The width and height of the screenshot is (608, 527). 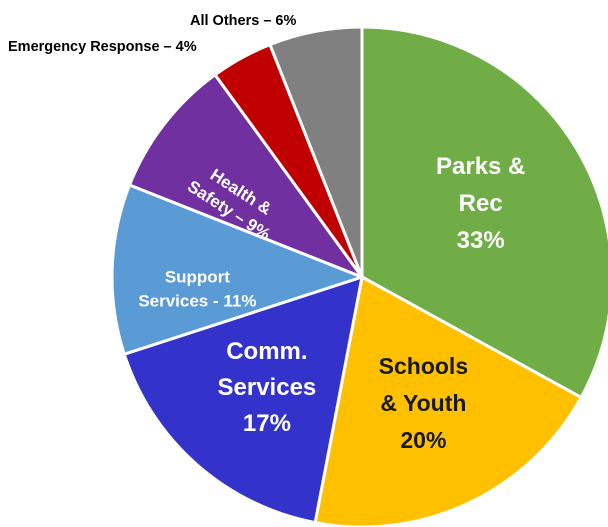 I want to click on pie-slice-all-others, so click(x=316, y=152).